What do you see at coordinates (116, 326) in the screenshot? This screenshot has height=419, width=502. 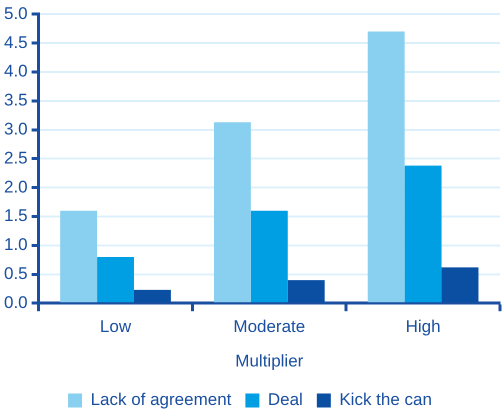 I see `x-tick-label: Low` at bounding box center [116, 326].